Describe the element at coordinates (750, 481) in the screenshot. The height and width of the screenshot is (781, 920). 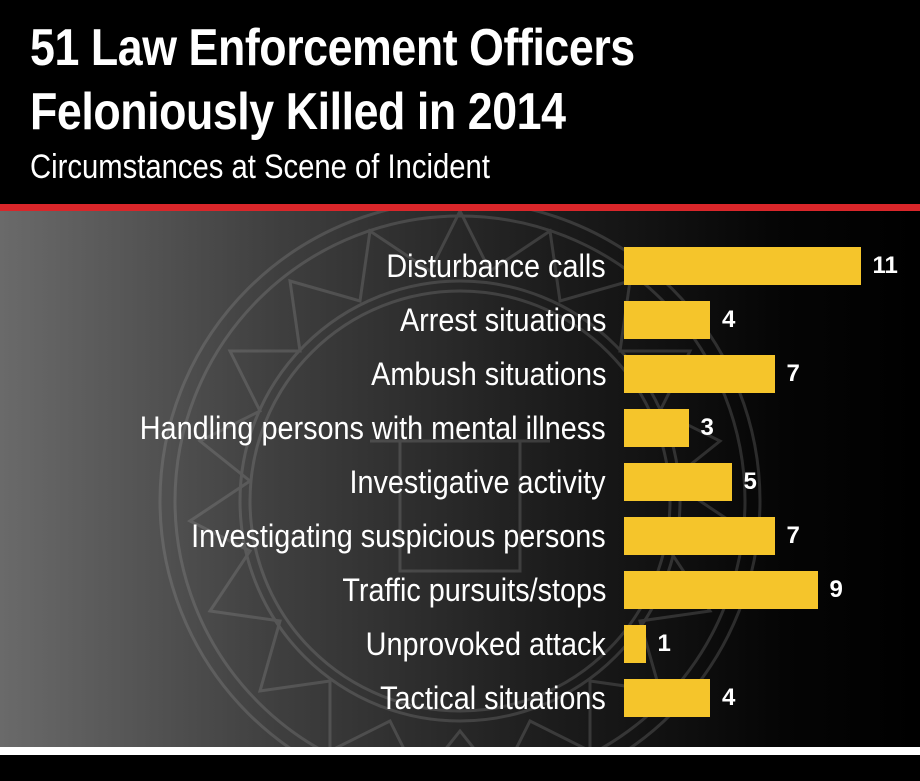
I see `value-label: 5` at that location.